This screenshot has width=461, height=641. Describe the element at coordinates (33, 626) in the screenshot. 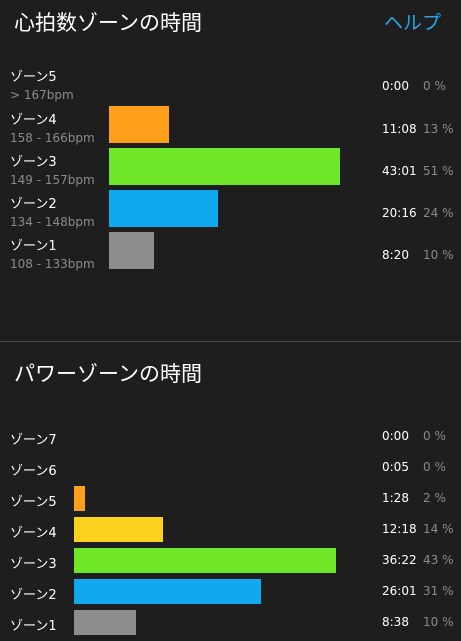

I see `power-zone-name: ゾーン1` at that location.